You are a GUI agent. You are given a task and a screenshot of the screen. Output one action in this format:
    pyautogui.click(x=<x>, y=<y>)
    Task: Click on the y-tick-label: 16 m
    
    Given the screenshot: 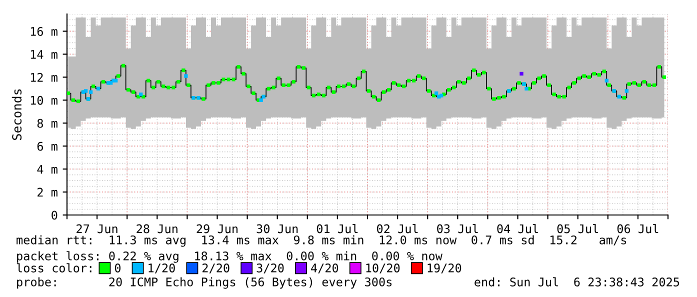 What is the action you would take?
    pyautogui.click(x=44, y=31)
    